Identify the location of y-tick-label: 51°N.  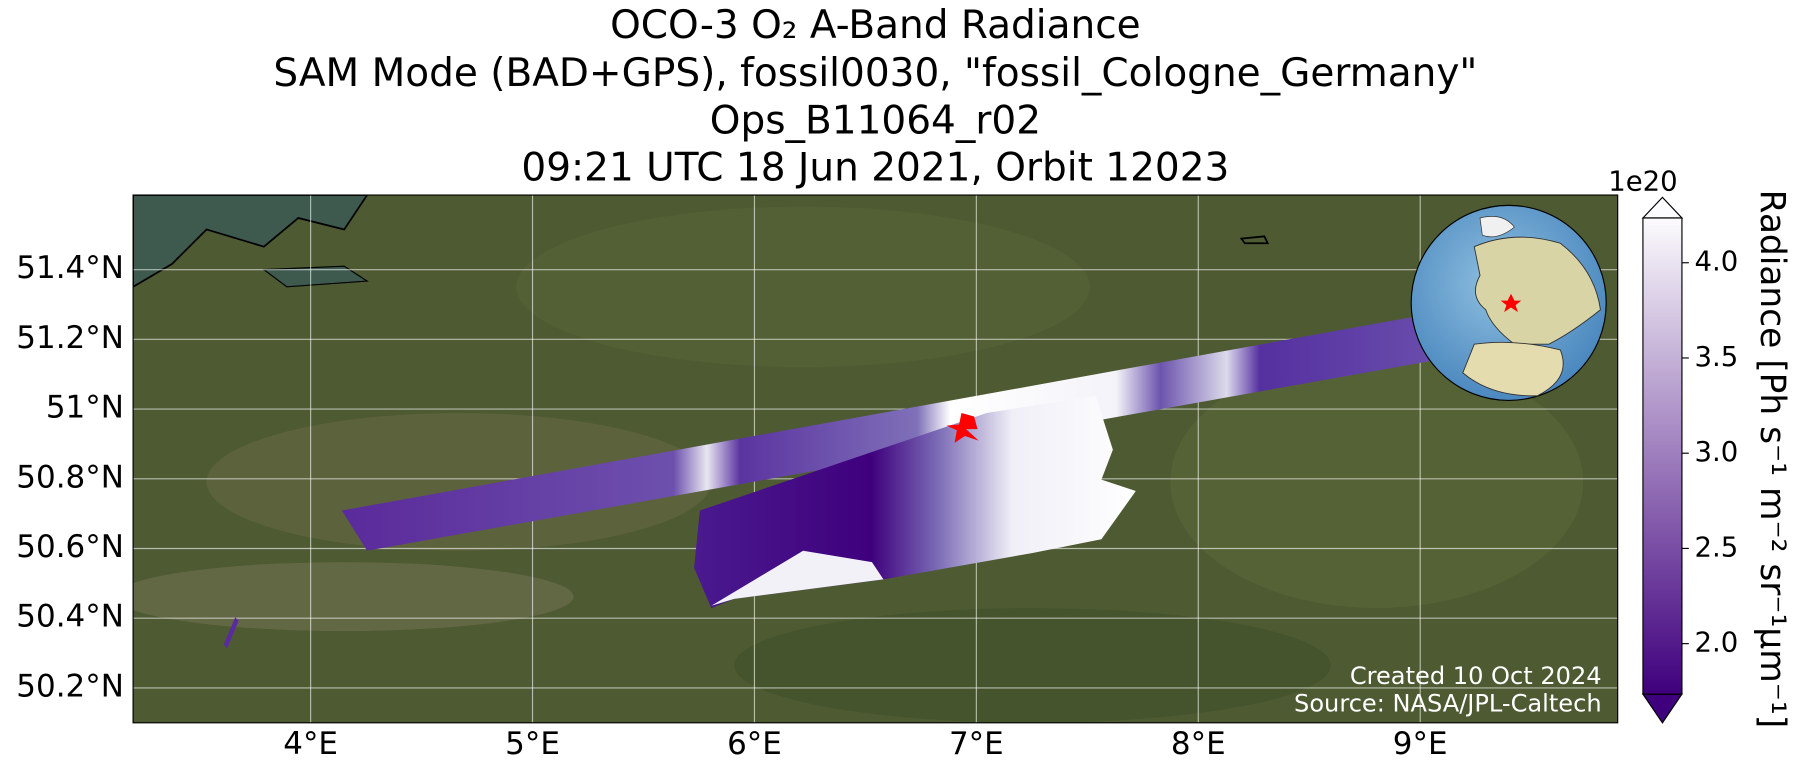
(85, 408).